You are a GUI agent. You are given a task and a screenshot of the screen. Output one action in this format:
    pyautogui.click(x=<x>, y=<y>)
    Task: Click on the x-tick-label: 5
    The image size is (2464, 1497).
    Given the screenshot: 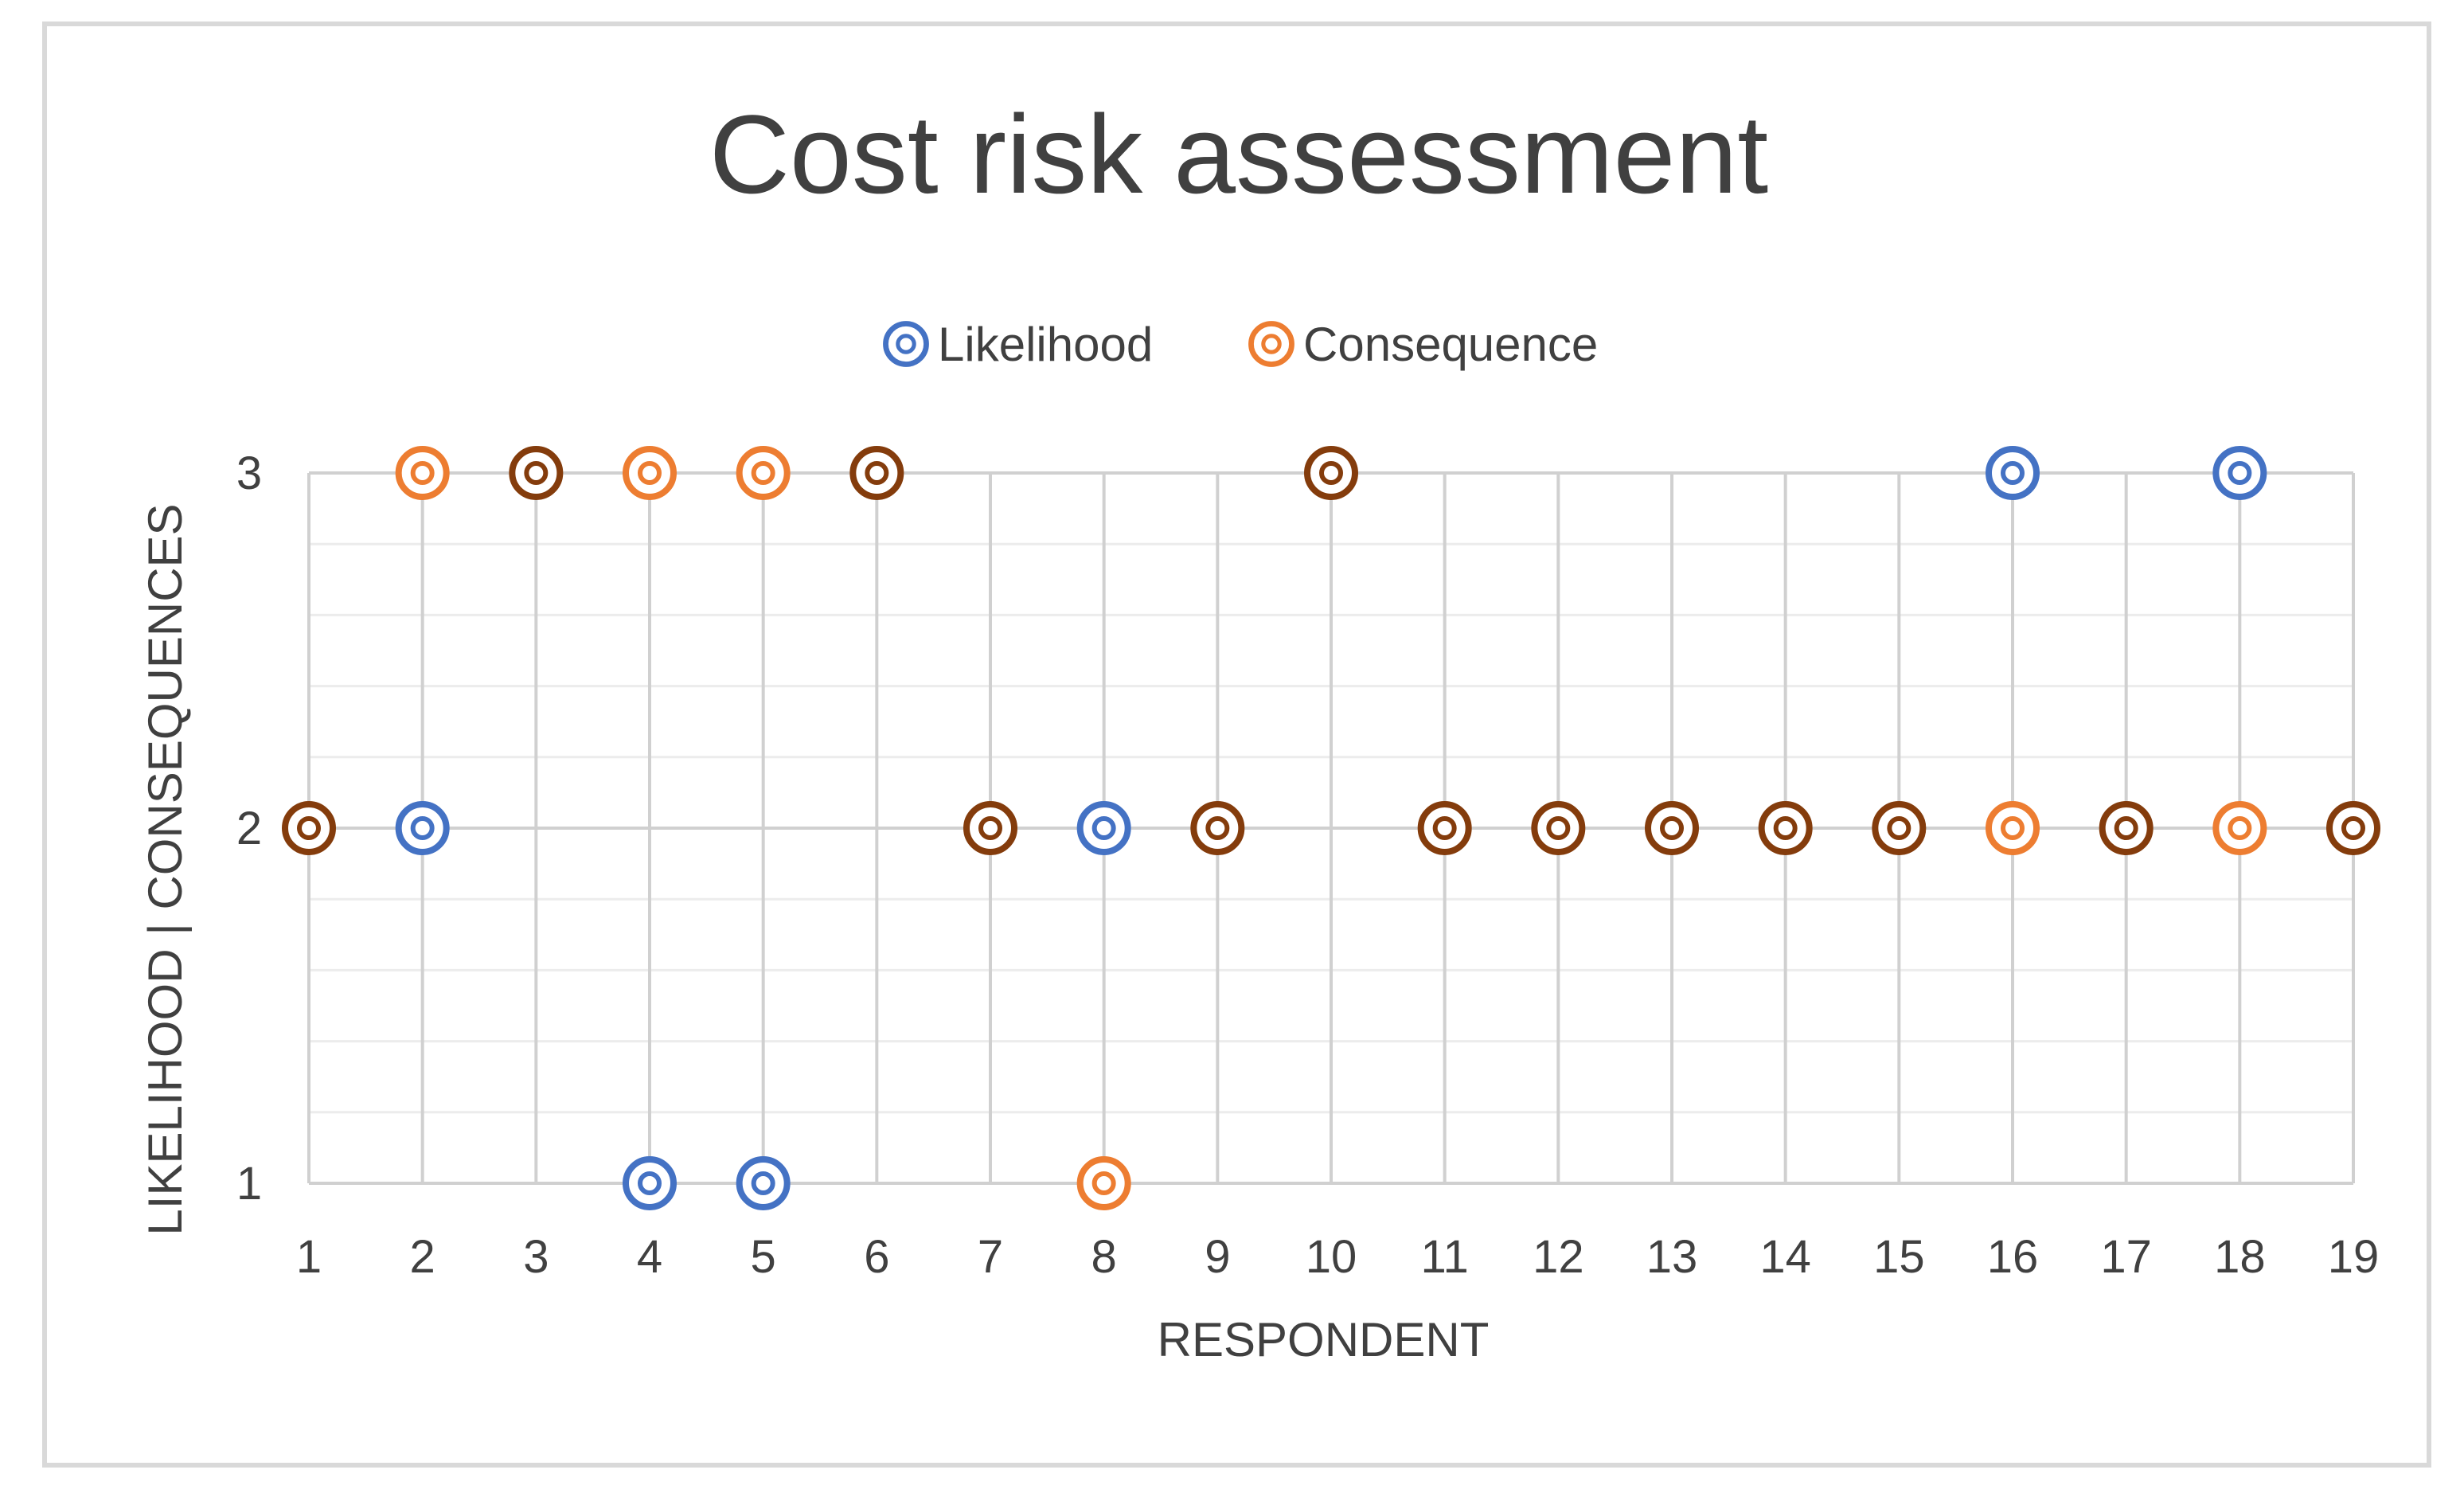 What is the action you would take?
    pyautogui.click(x=764, y=1257)
    